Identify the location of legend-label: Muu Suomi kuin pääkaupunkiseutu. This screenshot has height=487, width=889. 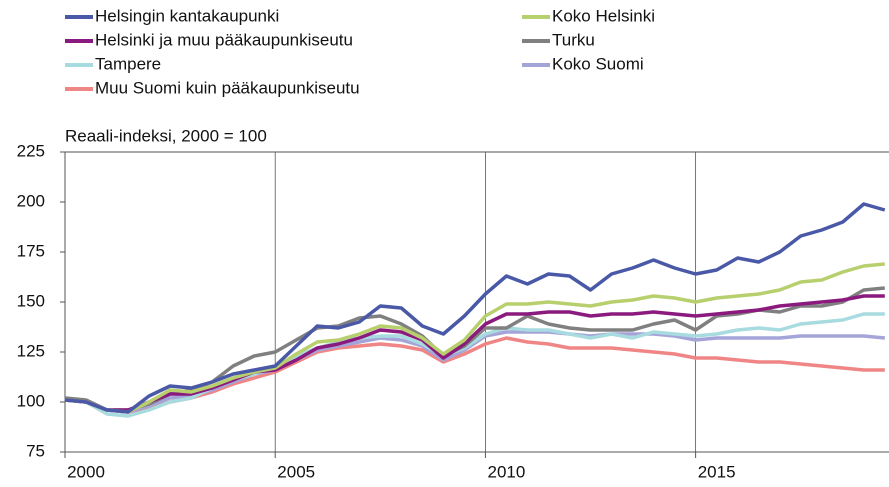
(227, 87).